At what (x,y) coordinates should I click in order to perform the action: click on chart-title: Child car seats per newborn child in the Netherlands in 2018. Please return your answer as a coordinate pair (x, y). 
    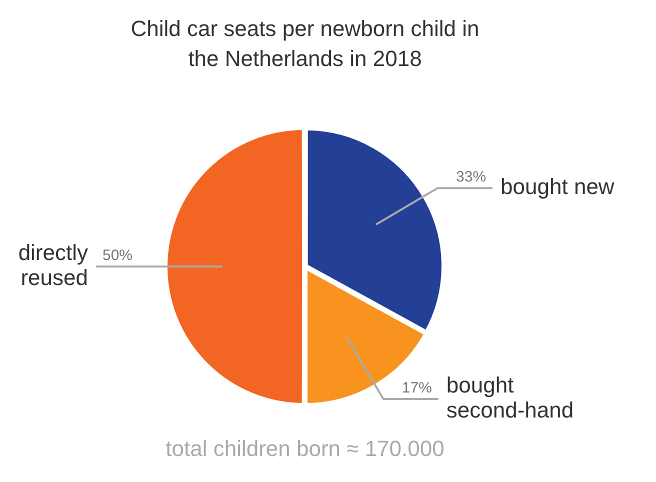
    Looking at the image, I should click on (305, 44).